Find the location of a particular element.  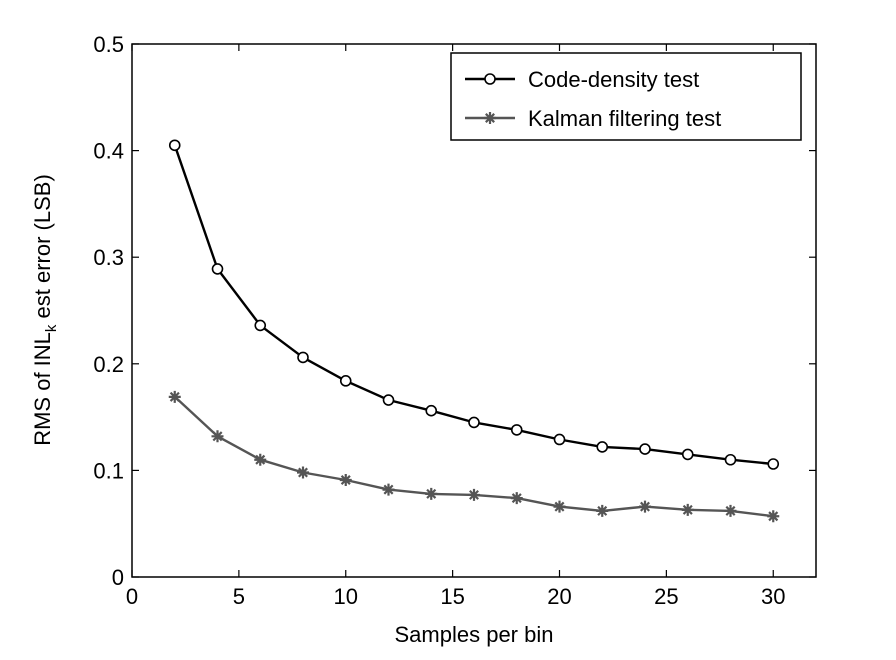

legend-box is located at coordinates (626, 96).